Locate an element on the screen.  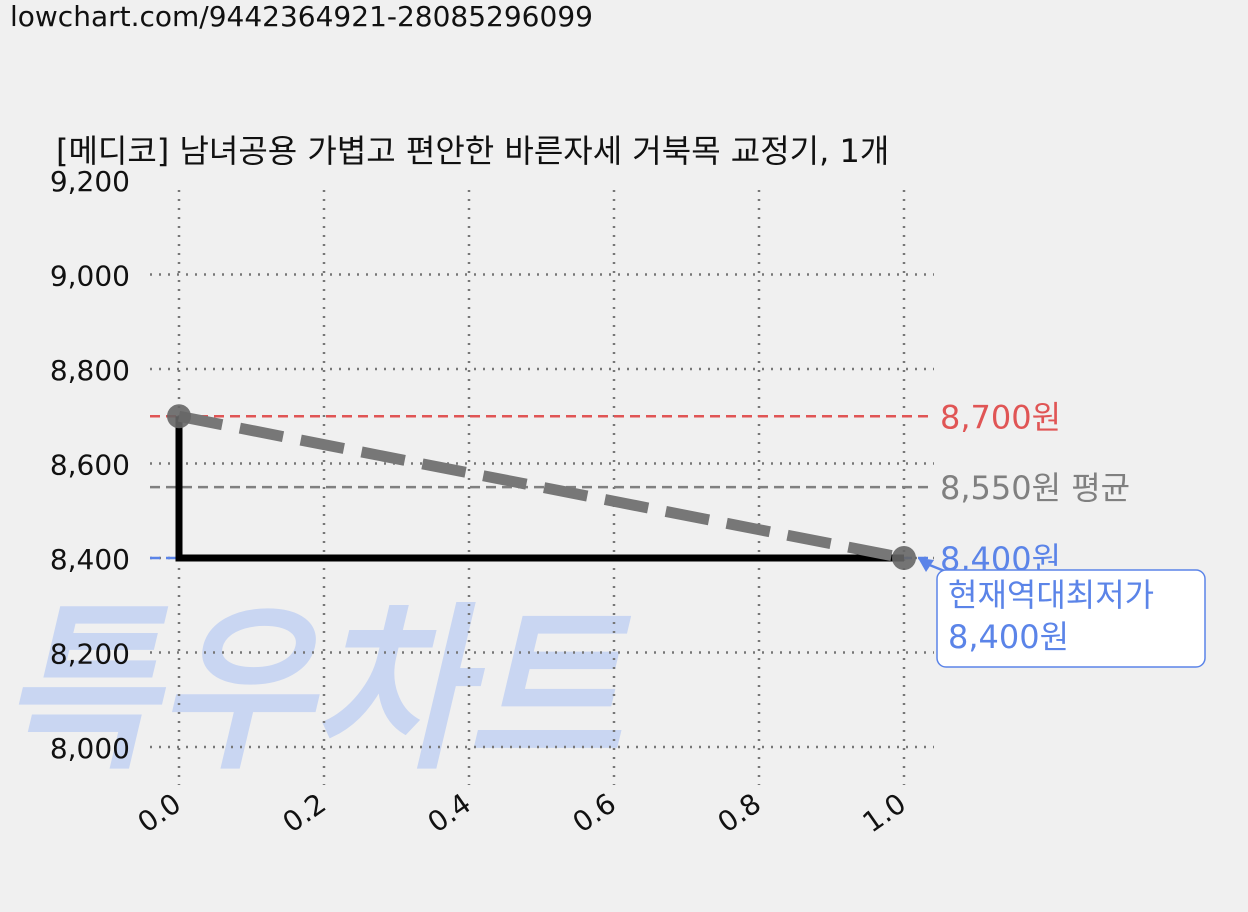
y-tick-label-4: 8,800 is located at coordinates (90, 370).